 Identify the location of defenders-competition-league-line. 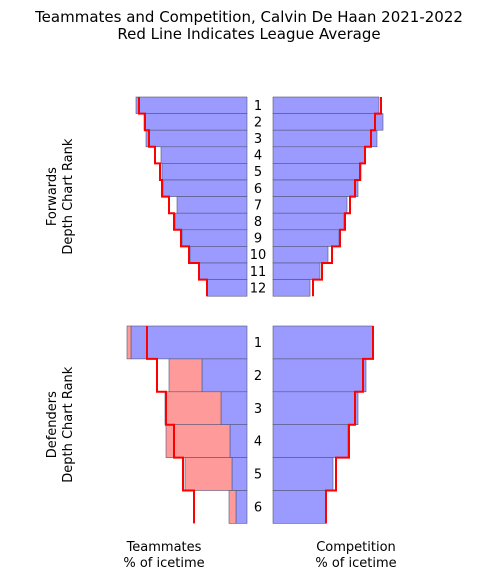
(349, 425).